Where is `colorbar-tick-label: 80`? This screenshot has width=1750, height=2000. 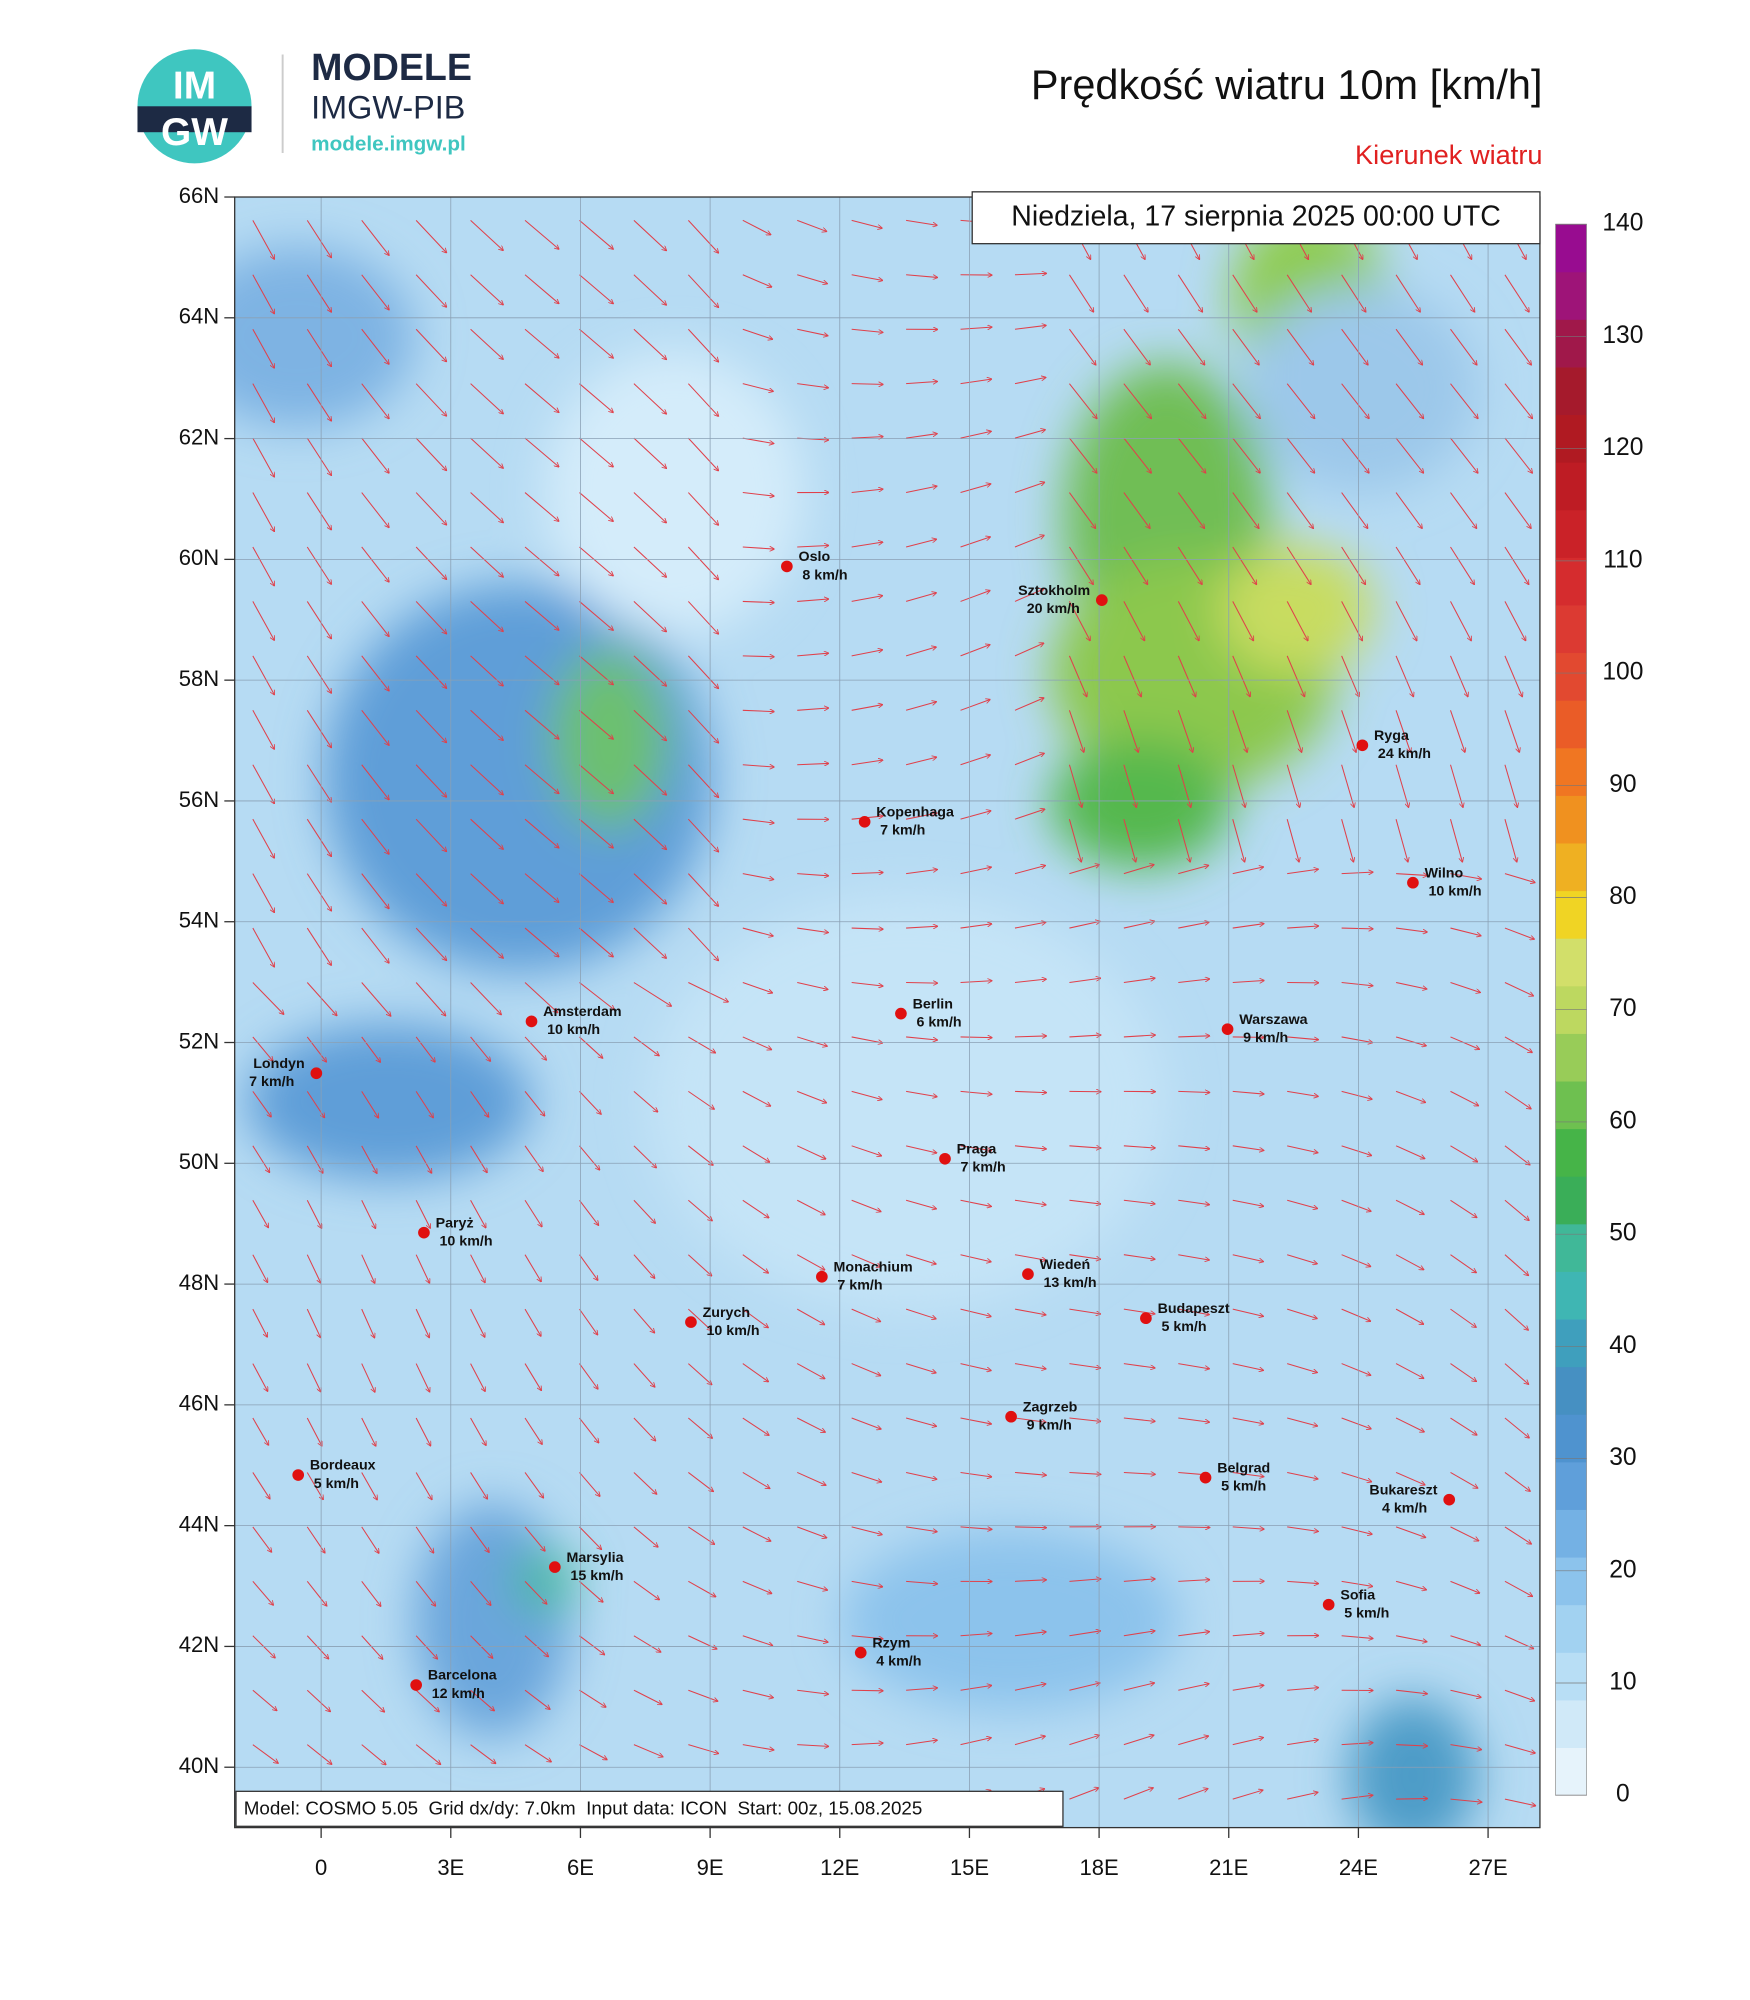 colorbar-tick-label: 80 is located at coordinates (1622, 896).